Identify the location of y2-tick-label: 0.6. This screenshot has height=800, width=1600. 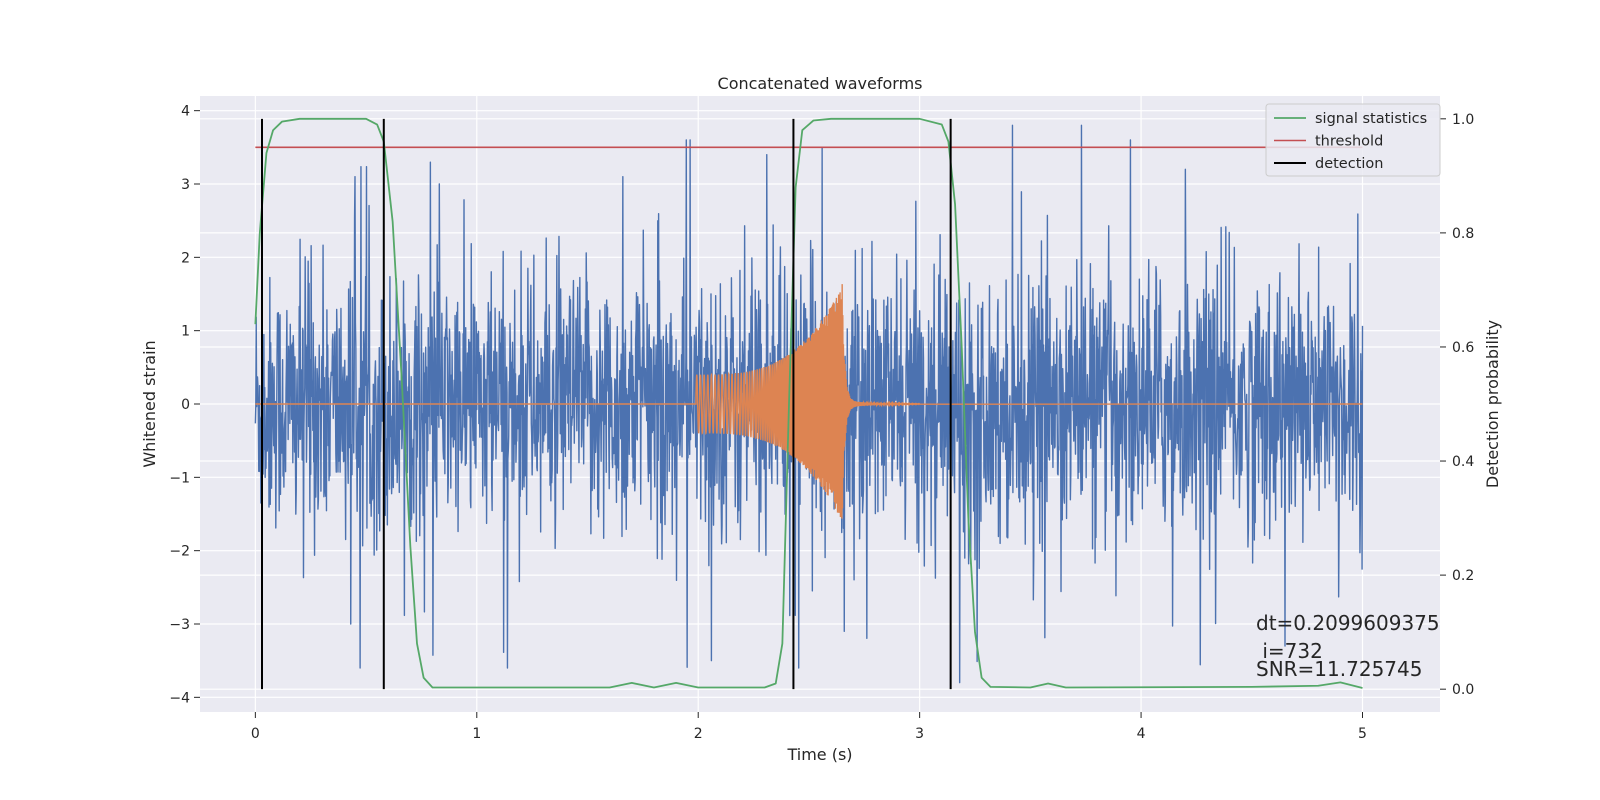
(1463, 348).